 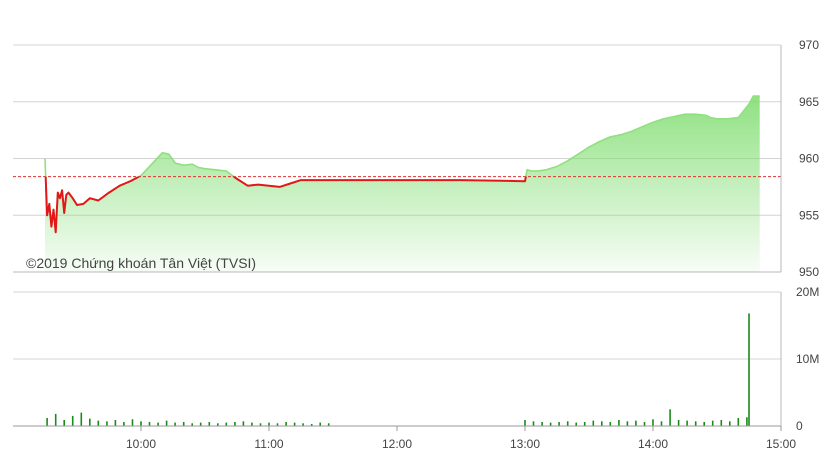 I want to click on watermark: ©2019 Chứng khoán Tân Việt (TVSI), so click(x=141, y=263).